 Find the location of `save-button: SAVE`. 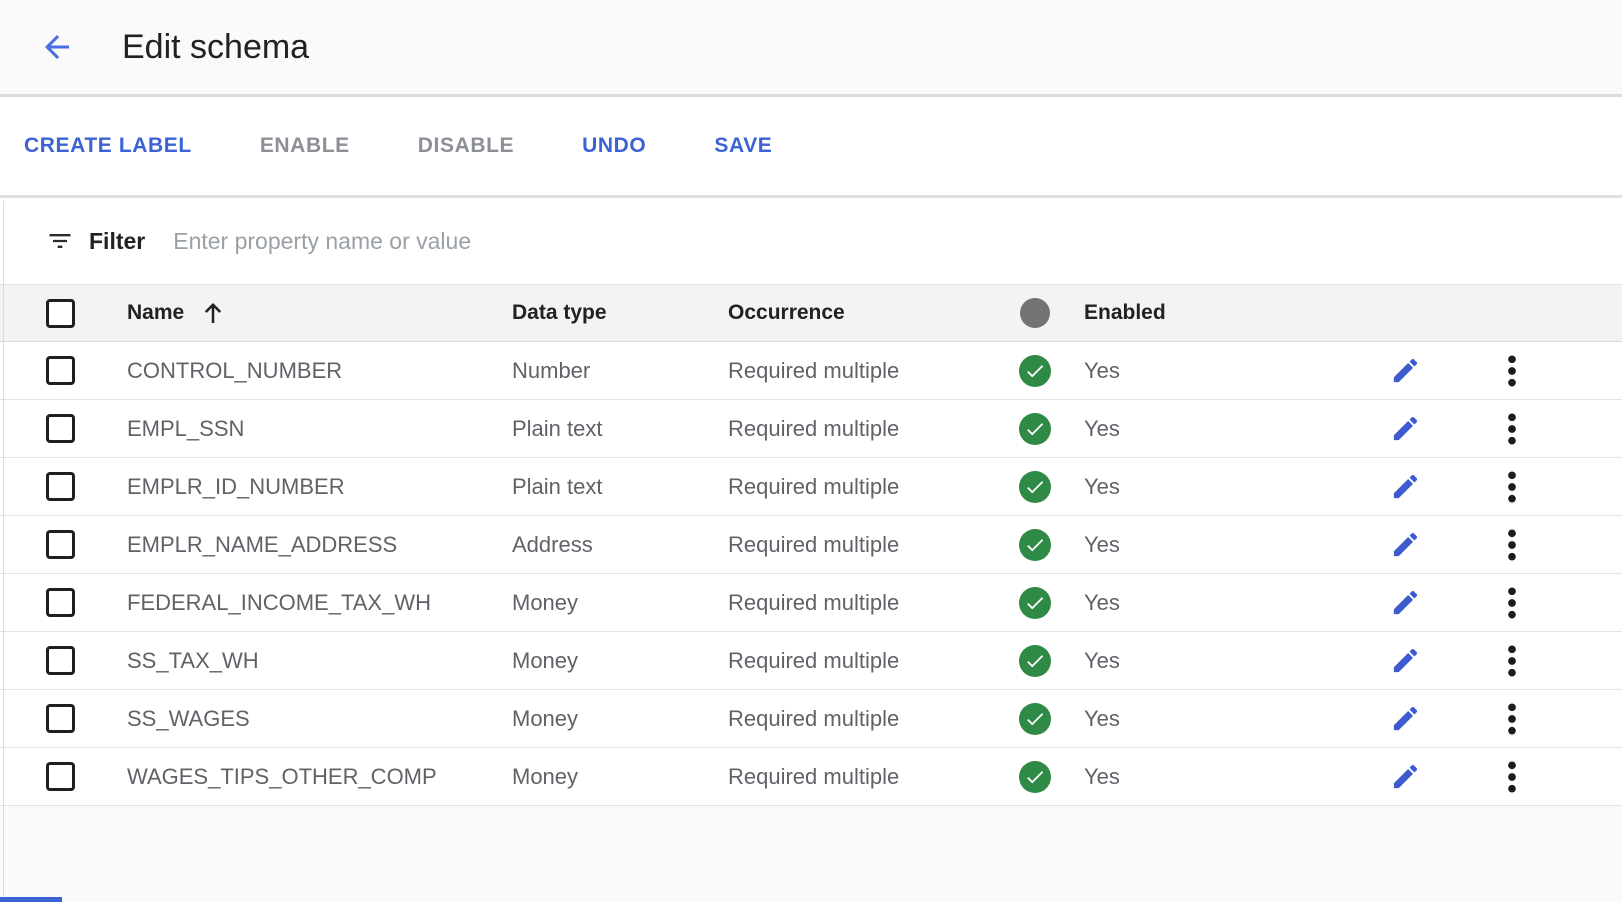

save-button: SAVE is located at coordinates (743, 145).